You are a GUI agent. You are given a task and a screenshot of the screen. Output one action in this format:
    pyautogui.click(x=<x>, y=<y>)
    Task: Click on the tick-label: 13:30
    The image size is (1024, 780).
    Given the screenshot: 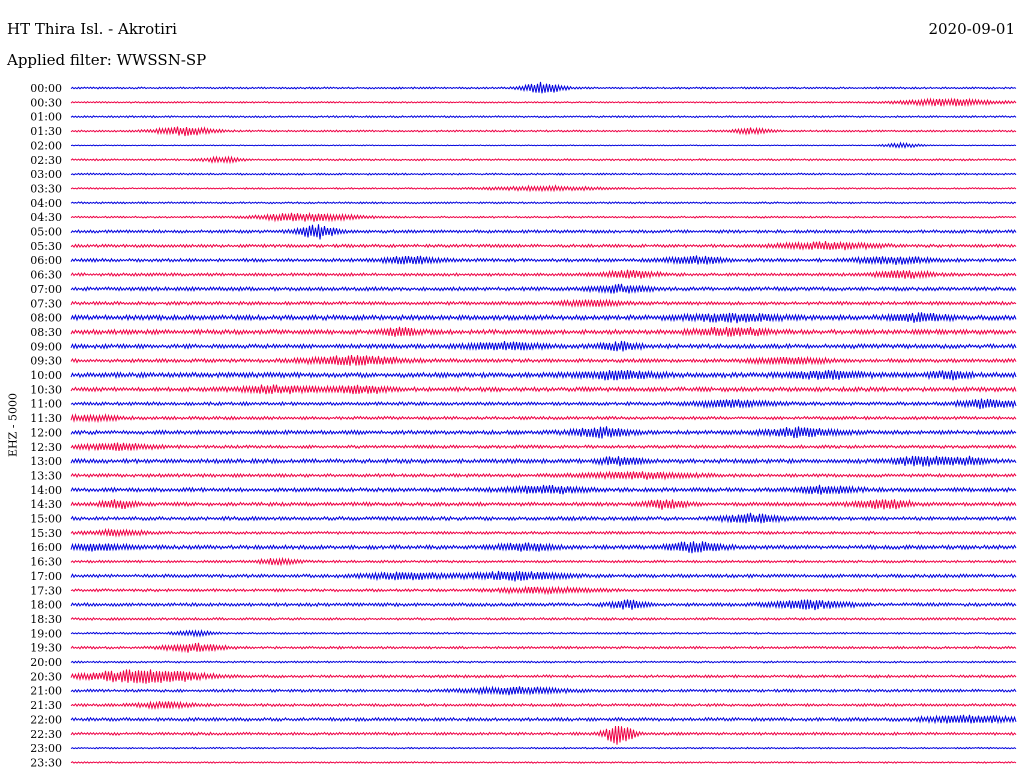 What is the action you would take?
    pyautogui.click(x=46, y=475)
    